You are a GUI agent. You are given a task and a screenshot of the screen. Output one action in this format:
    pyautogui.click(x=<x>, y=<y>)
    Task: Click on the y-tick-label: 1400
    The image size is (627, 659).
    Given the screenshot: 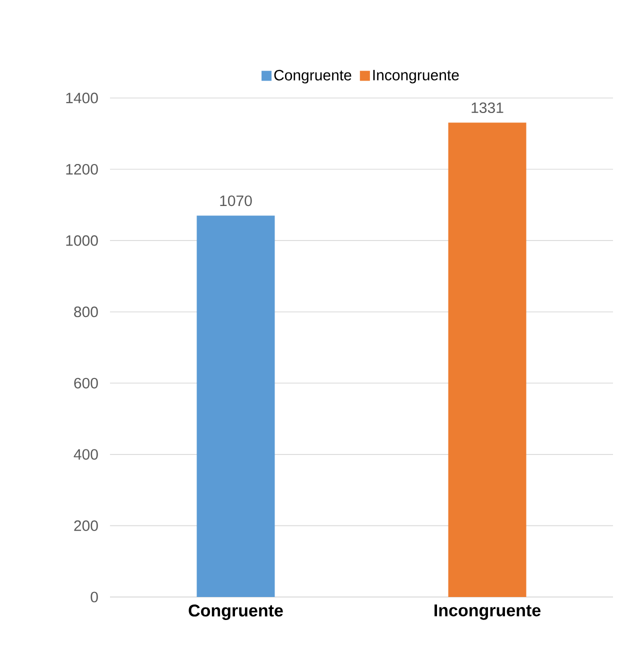 What is the action you would take?
    pyautogui.click(x=82, y=98)
    